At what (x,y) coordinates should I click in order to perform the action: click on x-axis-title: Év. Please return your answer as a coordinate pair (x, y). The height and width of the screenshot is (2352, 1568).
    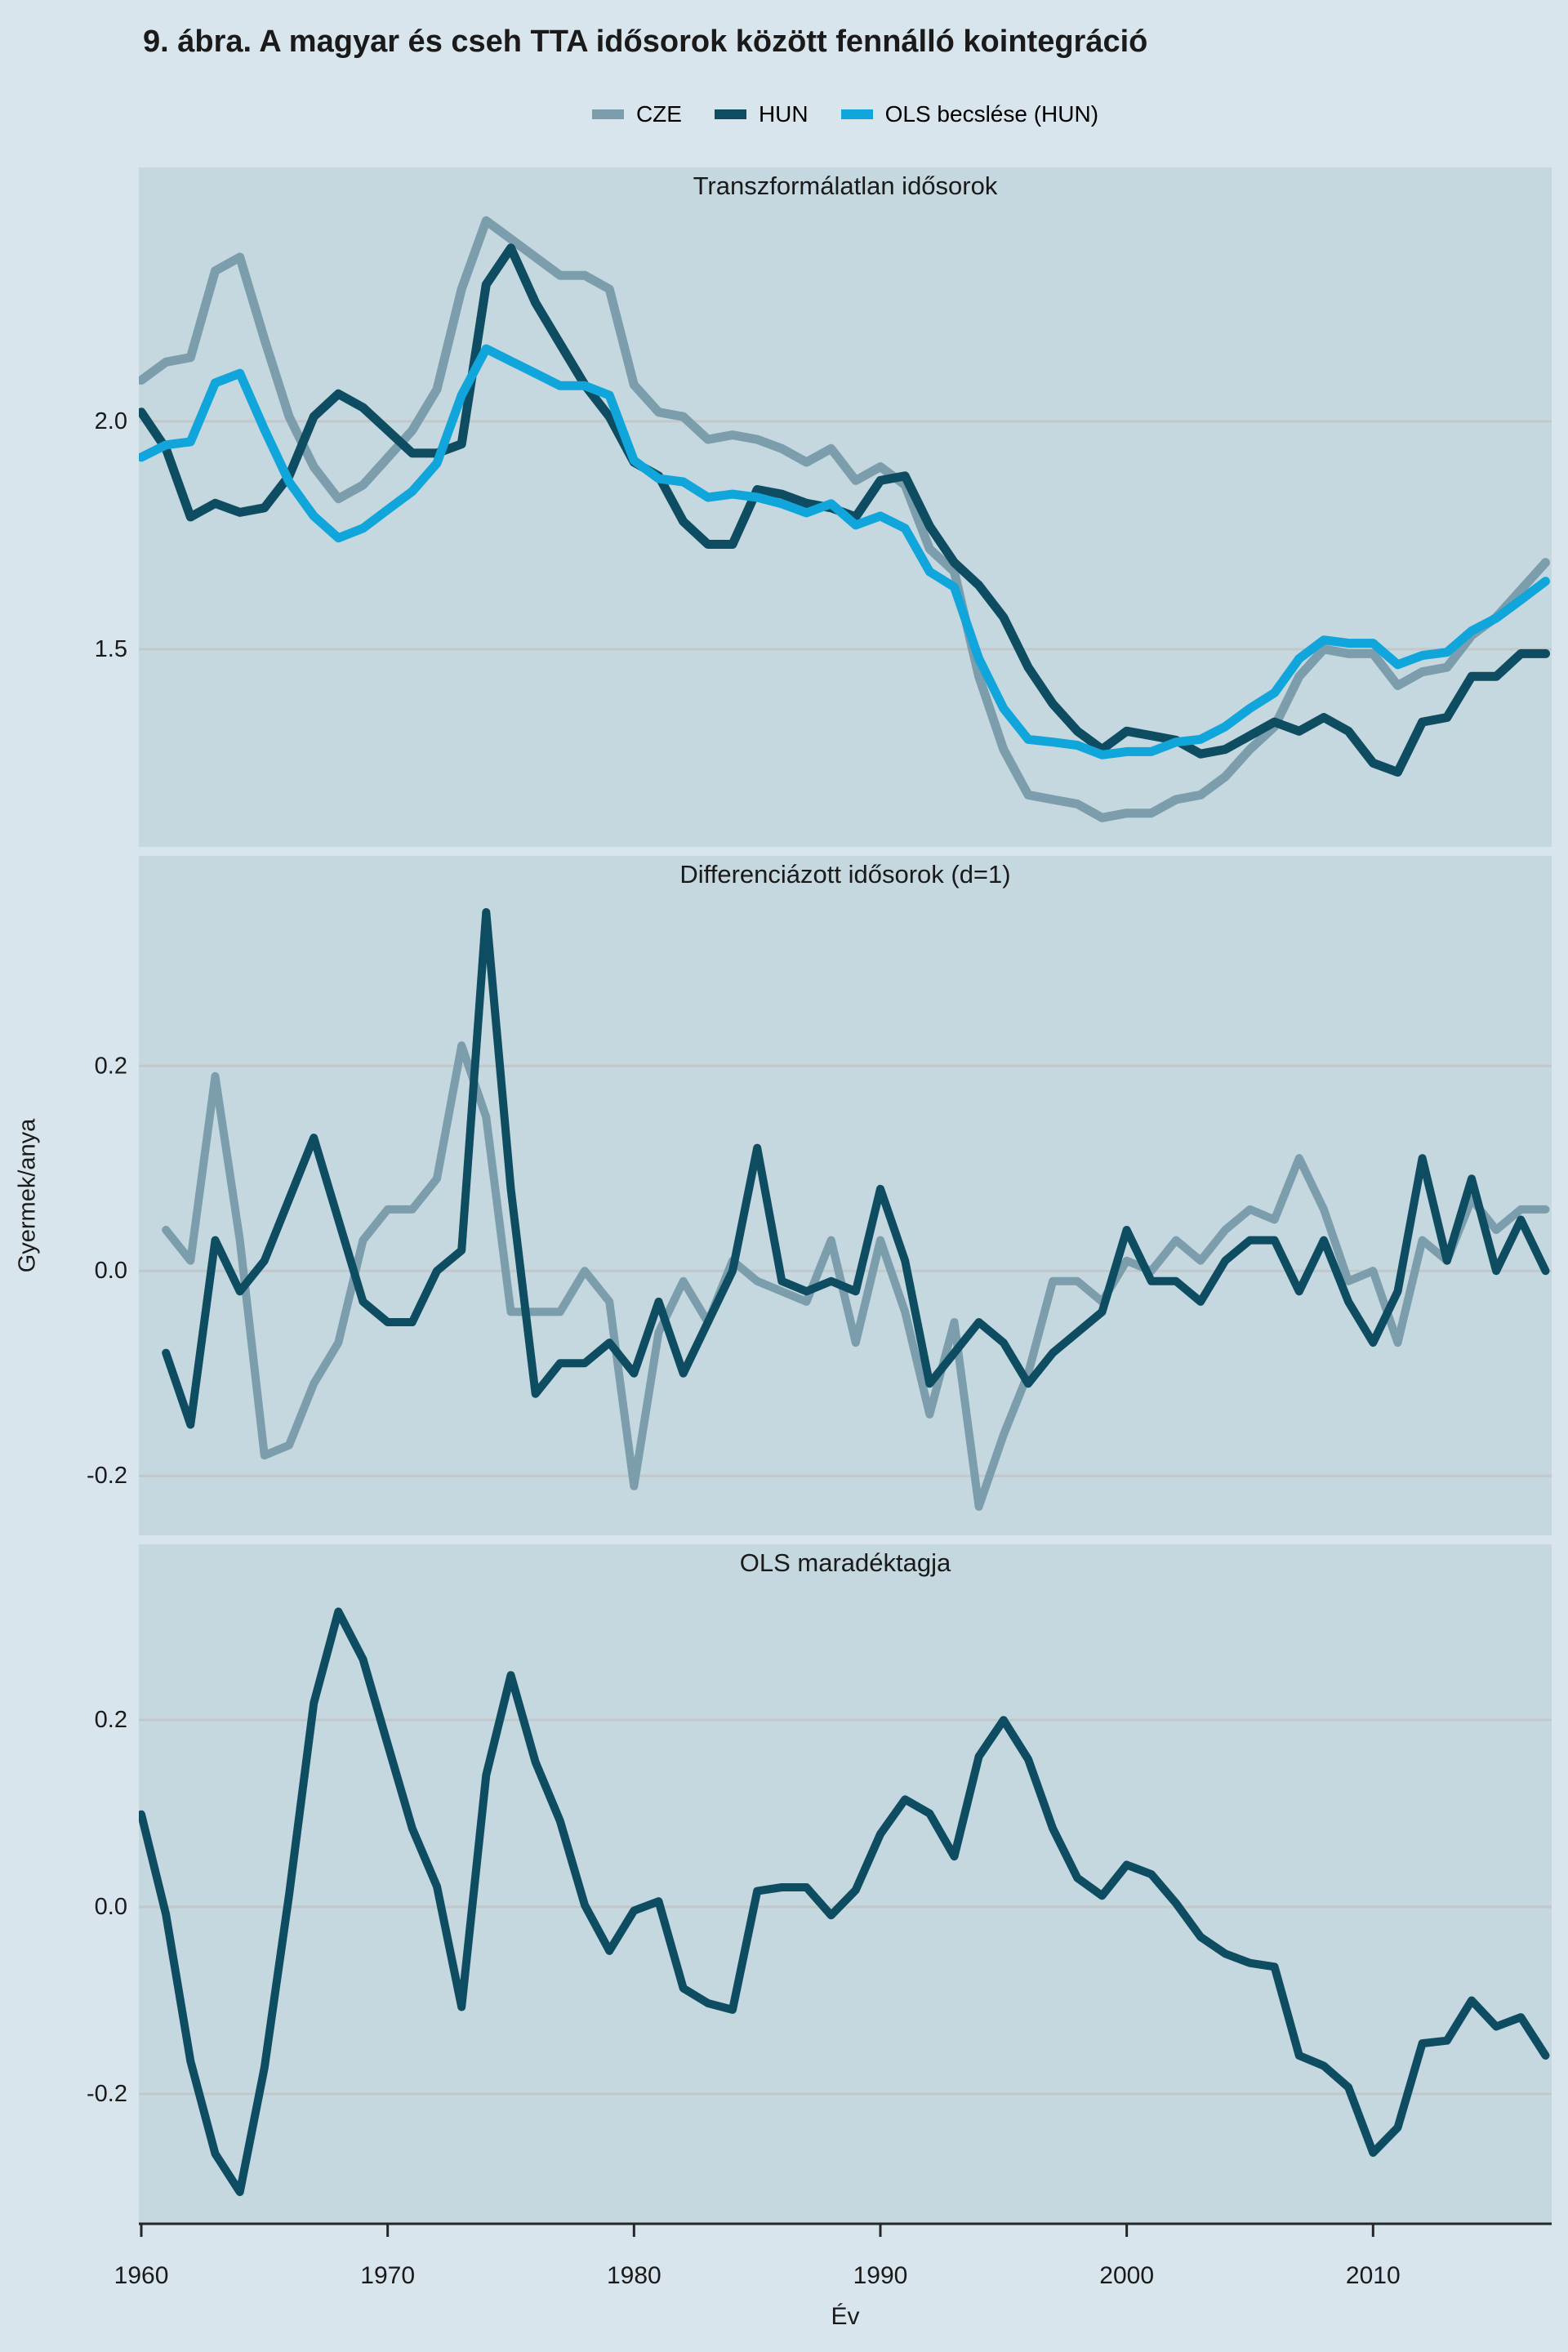
    Looking at the image, I should click on (845, 2316).